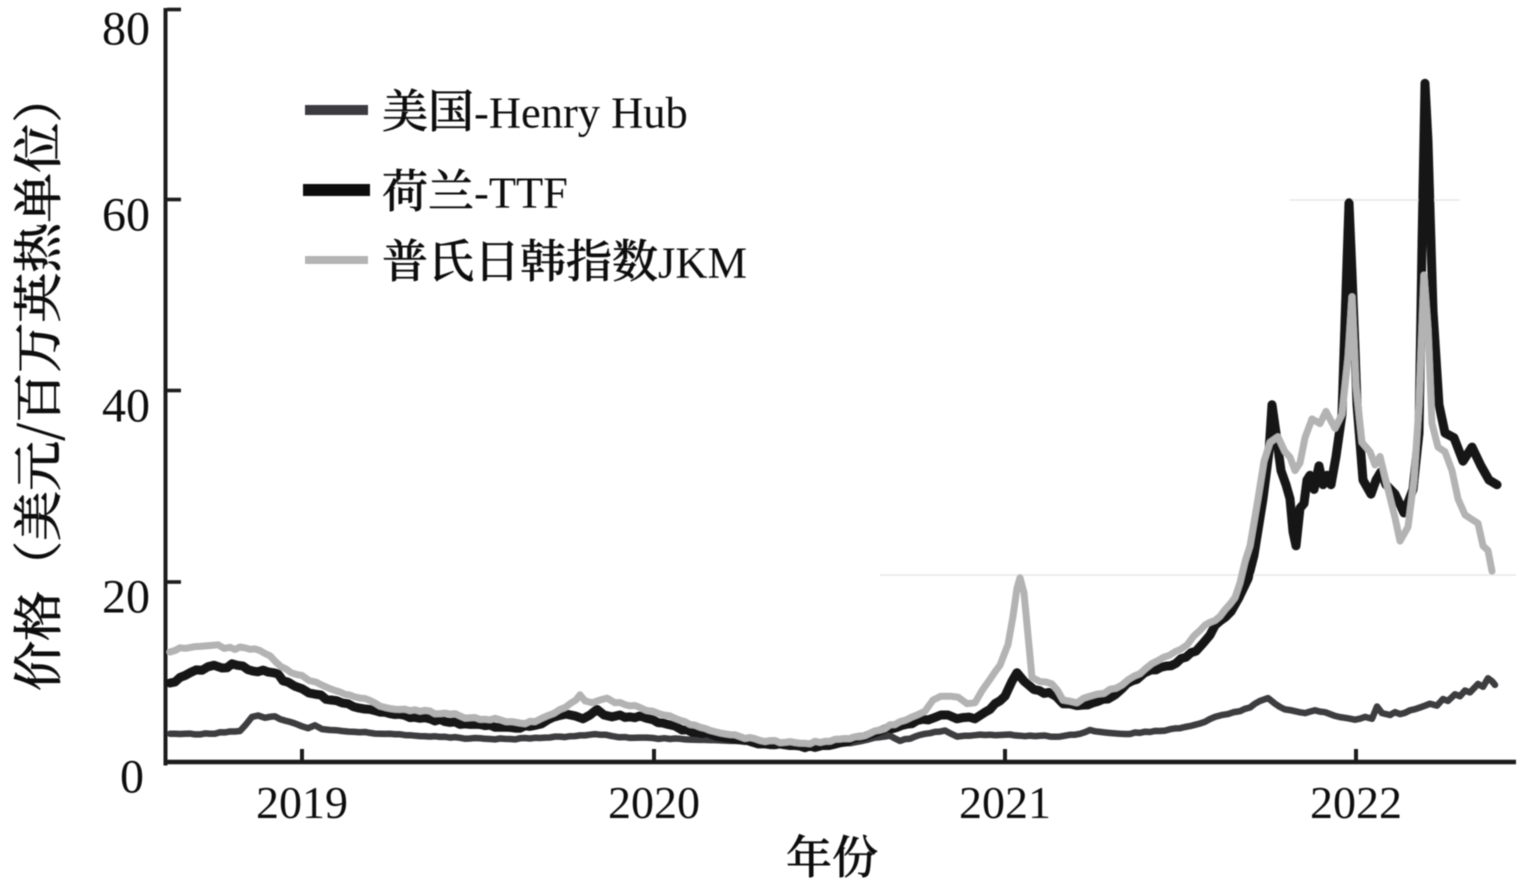 This screenshot has width=1529, height=886. What do you see at coordinates (302, 802) in the screenshot?
I see `svg-text: 2019` at bounding box center [302, 802].